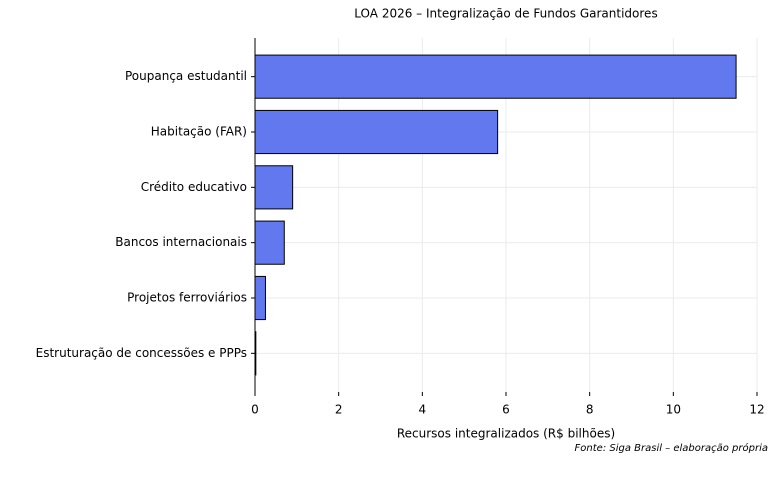 This screenshot has height=477, width=777. I want to click on y-tick-label: Bancos internacionais, so click(181, 242).